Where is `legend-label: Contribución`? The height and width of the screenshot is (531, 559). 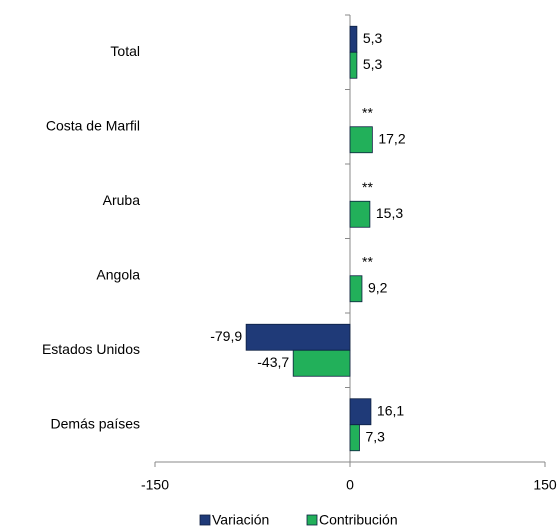
legend-label: Contribución is located at coordinates (358, 520).